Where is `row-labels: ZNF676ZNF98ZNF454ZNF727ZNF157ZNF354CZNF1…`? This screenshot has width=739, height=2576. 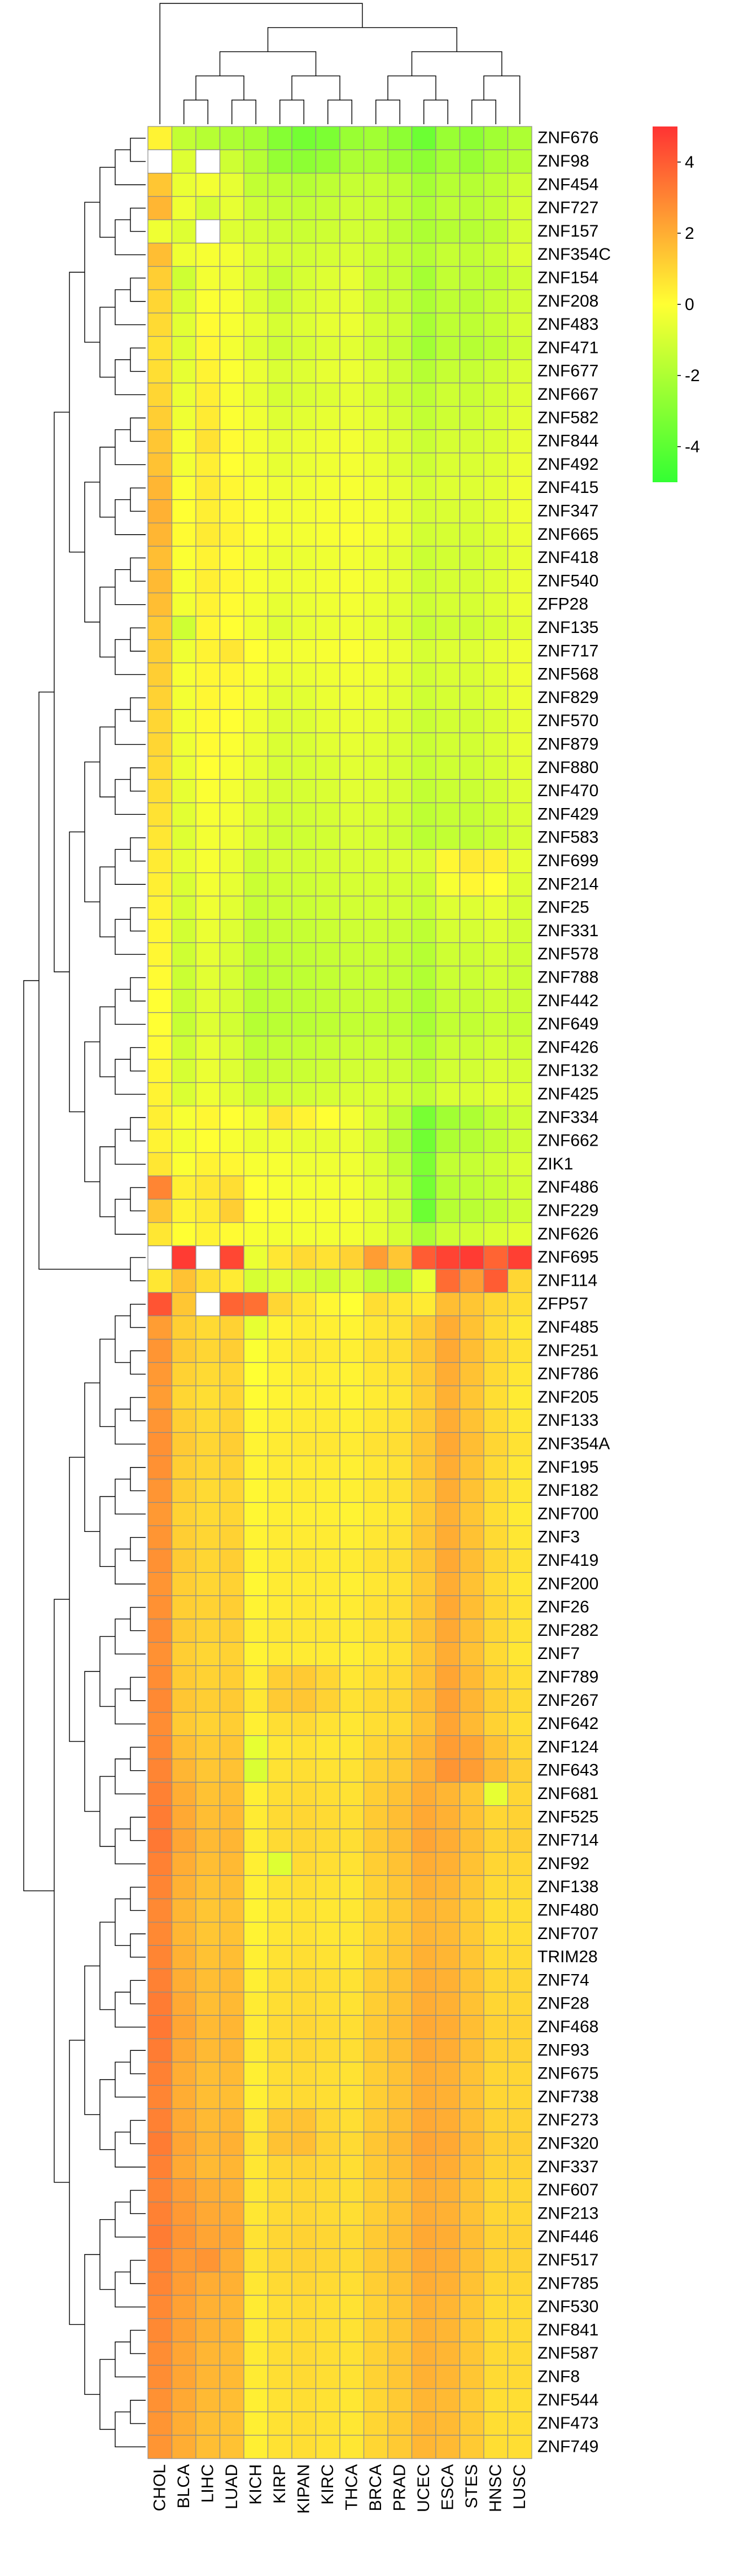
row-labels: ZNF676ZNF98ZNF454ZNF727ZNF157ZNF354CZNF1… is located at coordinates (574, 1292).